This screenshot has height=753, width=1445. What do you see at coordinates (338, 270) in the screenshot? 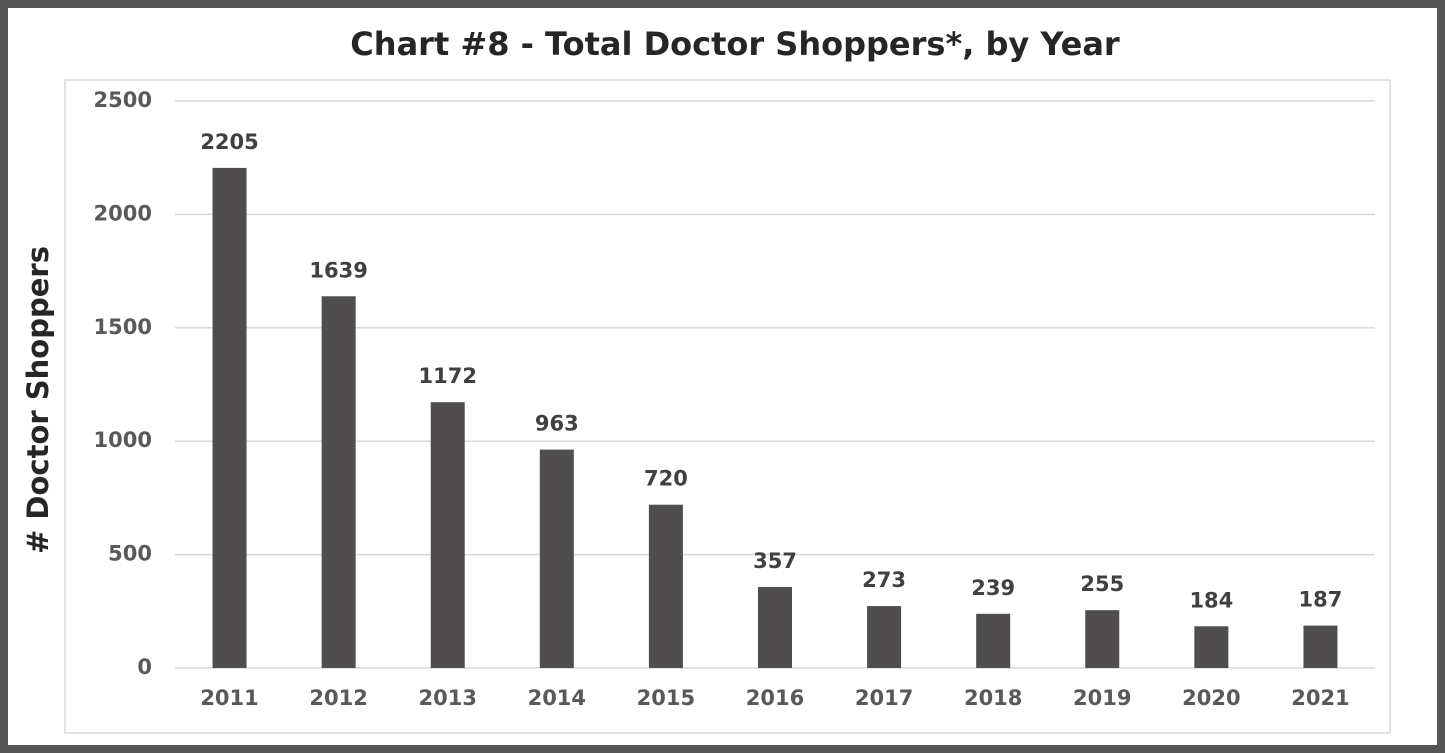
I see `data-label: 1639` at bounding box center [338, 270].